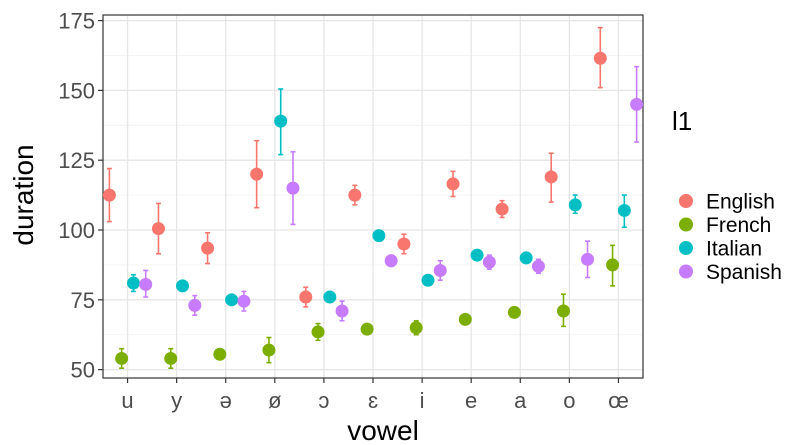 The height and width of the screenshot is (445, 799). Describe the element at coordinates (323, 400) in the screenshot. I see `x-tick-label: ɔ` at that location.